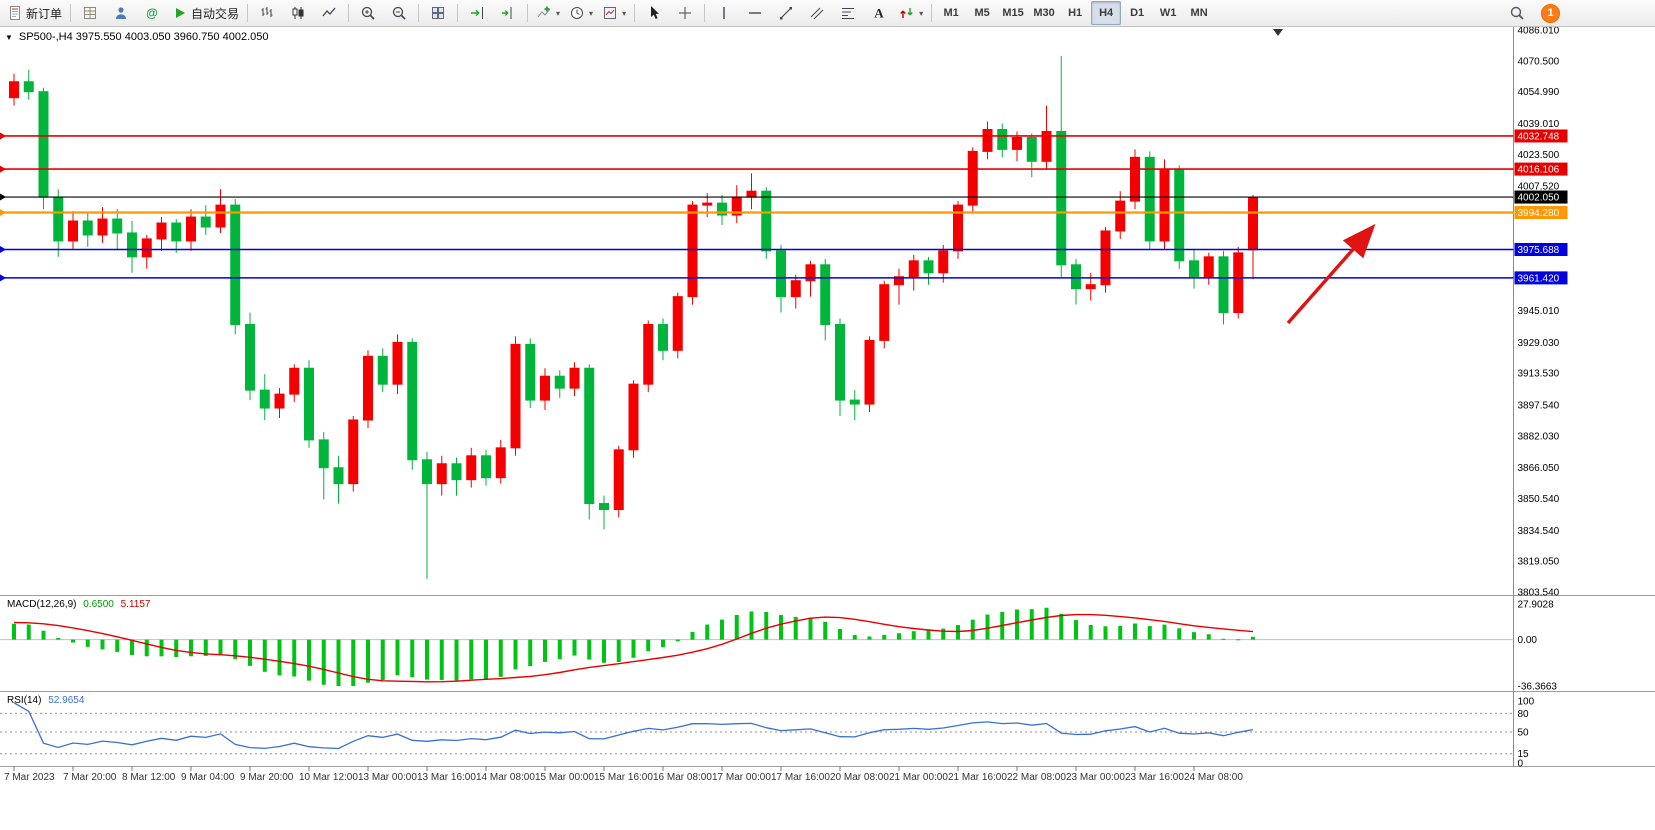  Describe the element at coordinates (548, 13) in the screenshot. I see `indicators-button: ▾` at that location.